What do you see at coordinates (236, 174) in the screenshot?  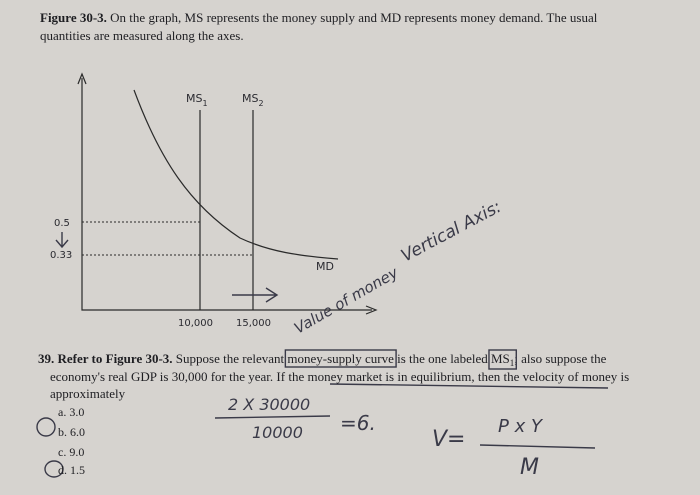 I see `md-curve` at bounding box center [236, 174].